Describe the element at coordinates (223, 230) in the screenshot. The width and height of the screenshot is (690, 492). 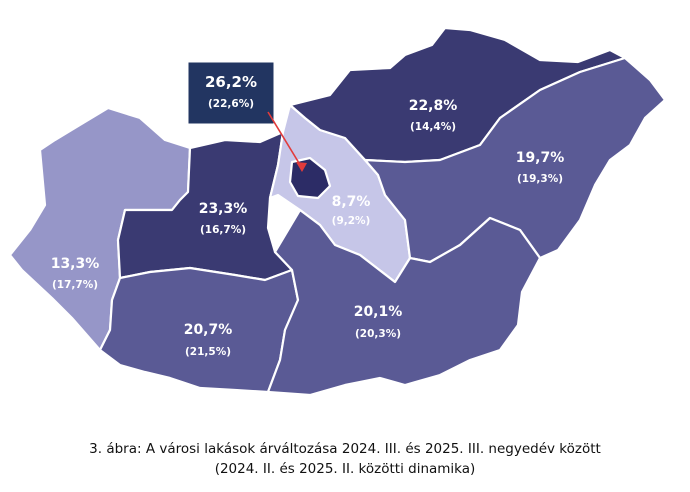
I see `label-central-transdanubia-sub: (16,7%)` at that location.